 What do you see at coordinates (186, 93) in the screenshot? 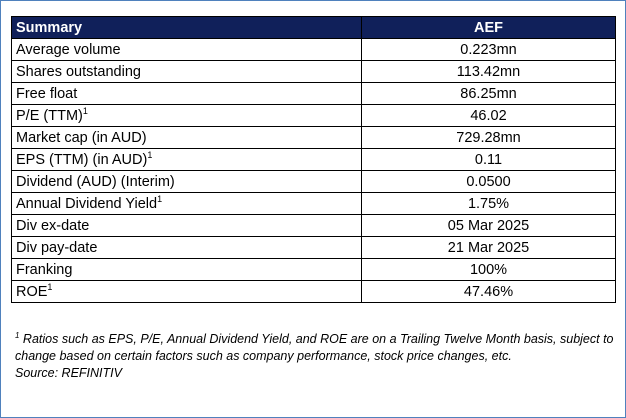
I see `row-label: Free float` at bounding box center [186, 93].